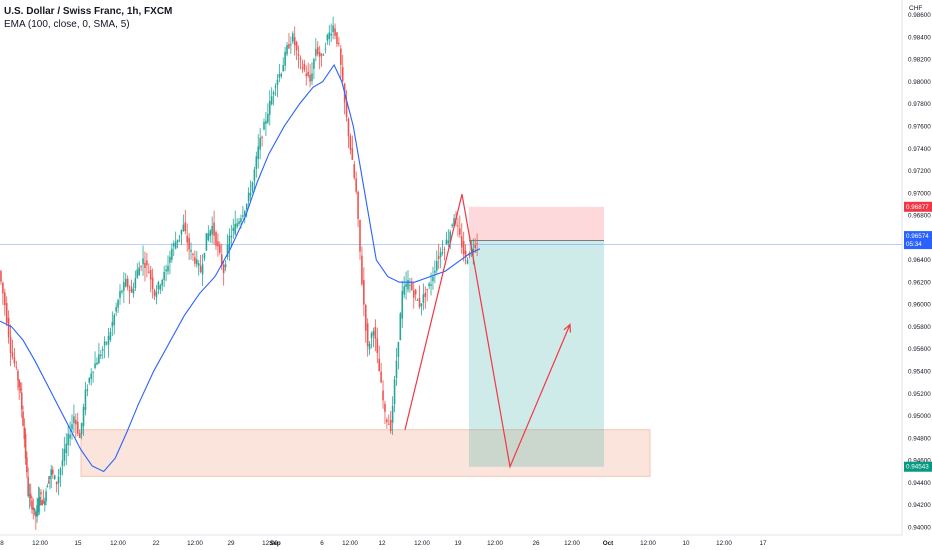 The width and height of the screenshot is (932, 550). I want to click on y-tick-label: 0.95400, so click(919, 371).